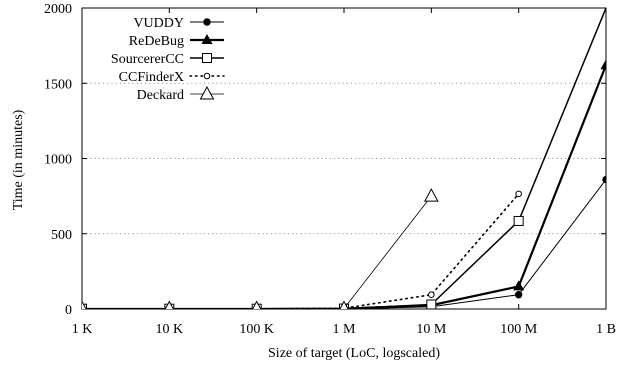 This screenshot has width=636, height=366. I want to click on x-tick-label: 100 M, so click(519, 329).